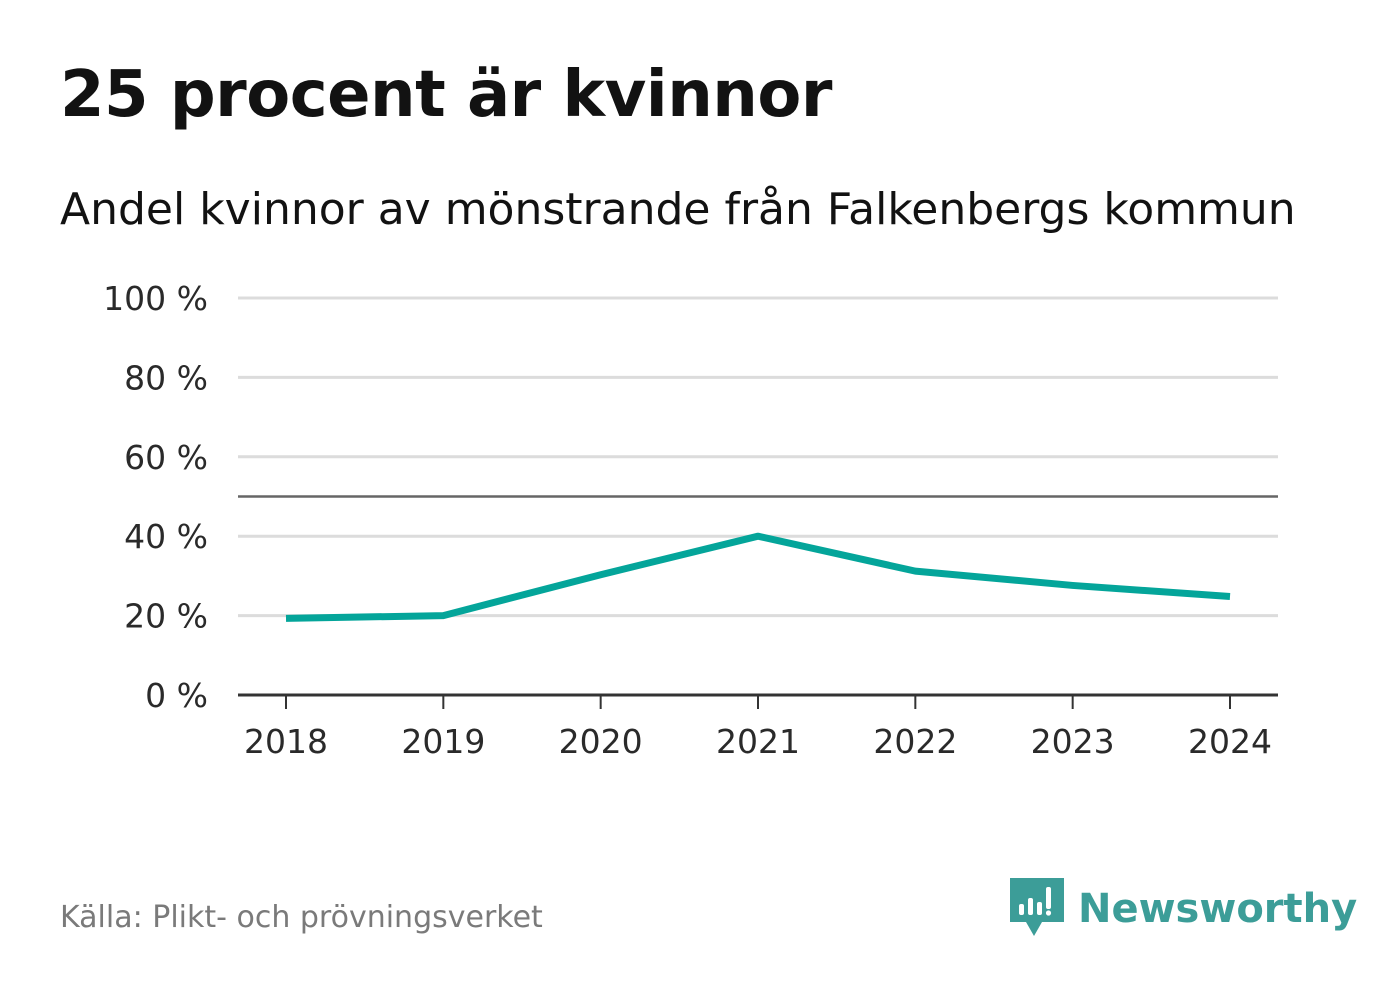  Describe the element at coordinates (155, 497) in the screenshot. I see `y-axis-labels: 0 % 20 % 40 % 60 % 80 % 100 %` at that location.